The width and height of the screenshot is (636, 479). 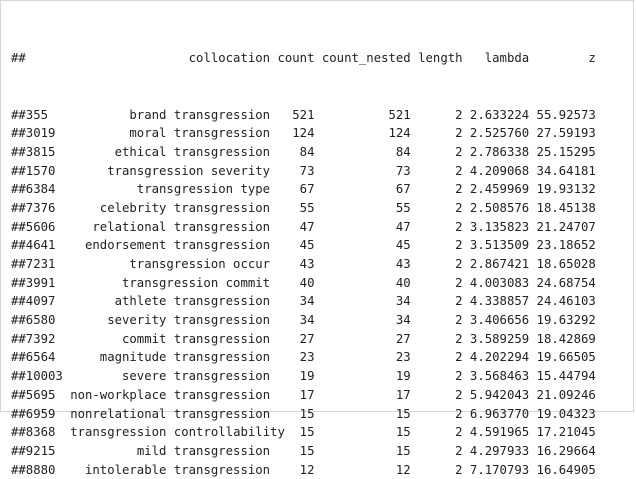 What do you see at coordinates (499, 282) in the screenshot?
I see `lambda-cell: 4.003083` at bounding box center [499, 282].